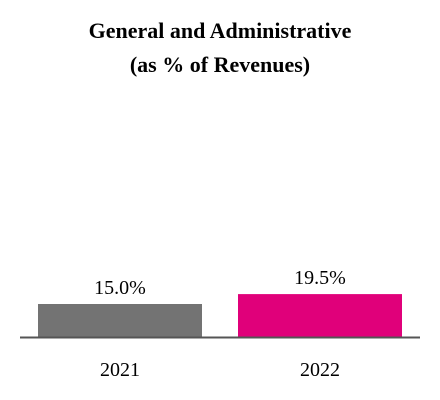  What do you see at coordinates (120, 370) in the screenshot?
I see `x-tick-label-2021: 2021` at bounding box center [120, 370].